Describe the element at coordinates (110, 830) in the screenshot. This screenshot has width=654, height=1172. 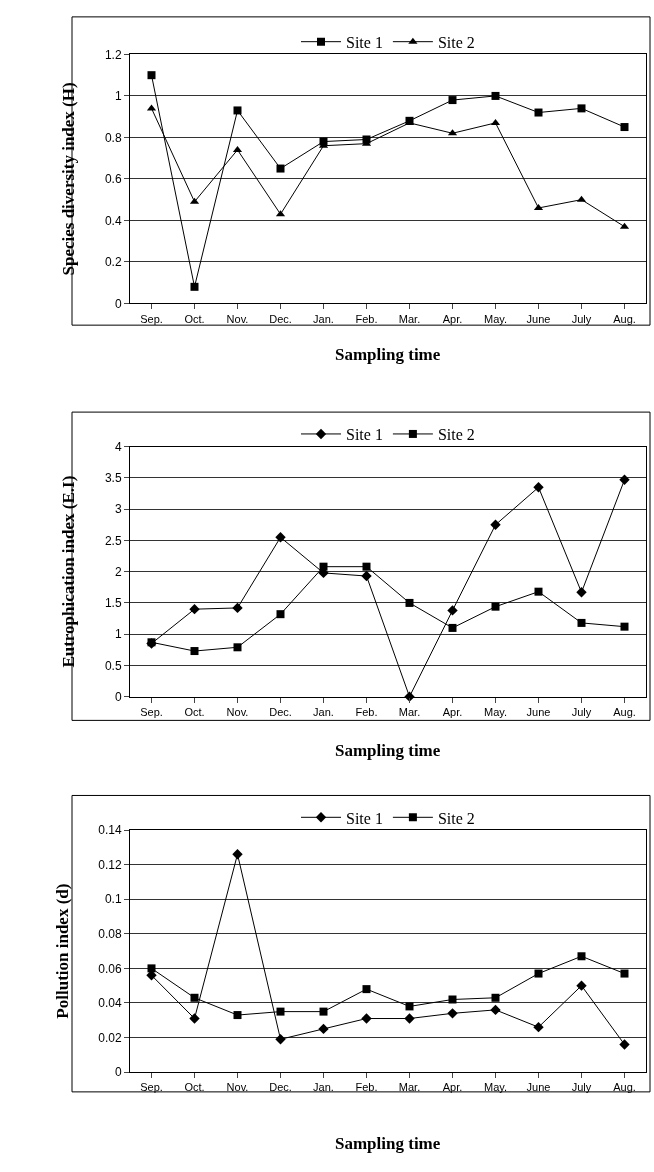
I see `y-tick-label: 0.14` at that location.